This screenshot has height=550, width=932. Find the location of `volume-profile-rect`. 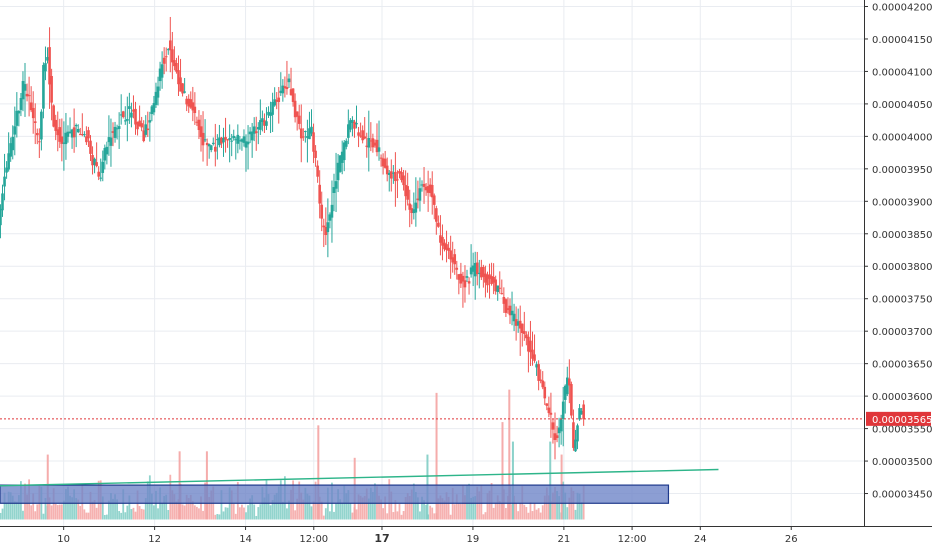

volume-profile-rect is located at coordinates (335, 494).